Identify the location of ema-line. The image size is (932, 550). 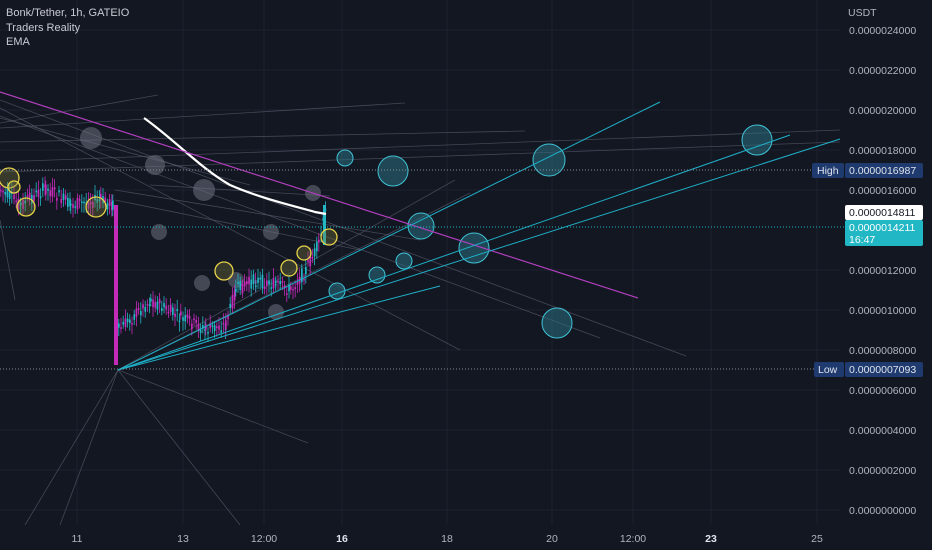
(235, 166).